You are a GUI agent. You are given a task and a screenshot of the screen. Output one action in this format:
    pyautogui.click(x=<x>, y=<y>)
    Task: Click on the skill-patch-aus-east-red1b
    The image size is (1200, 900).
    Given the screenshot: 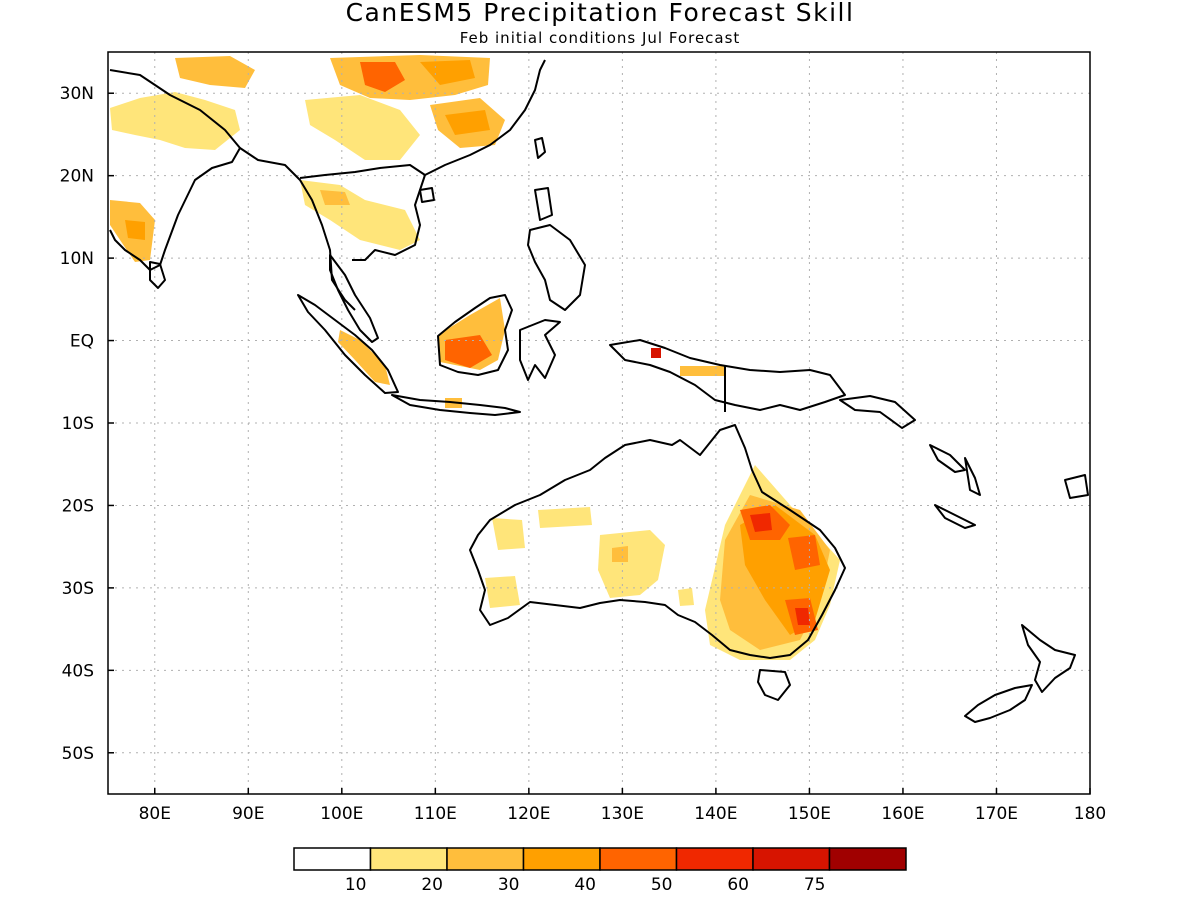 What is the action you would take?
    pyautogui.click(x=761, y=522)
    